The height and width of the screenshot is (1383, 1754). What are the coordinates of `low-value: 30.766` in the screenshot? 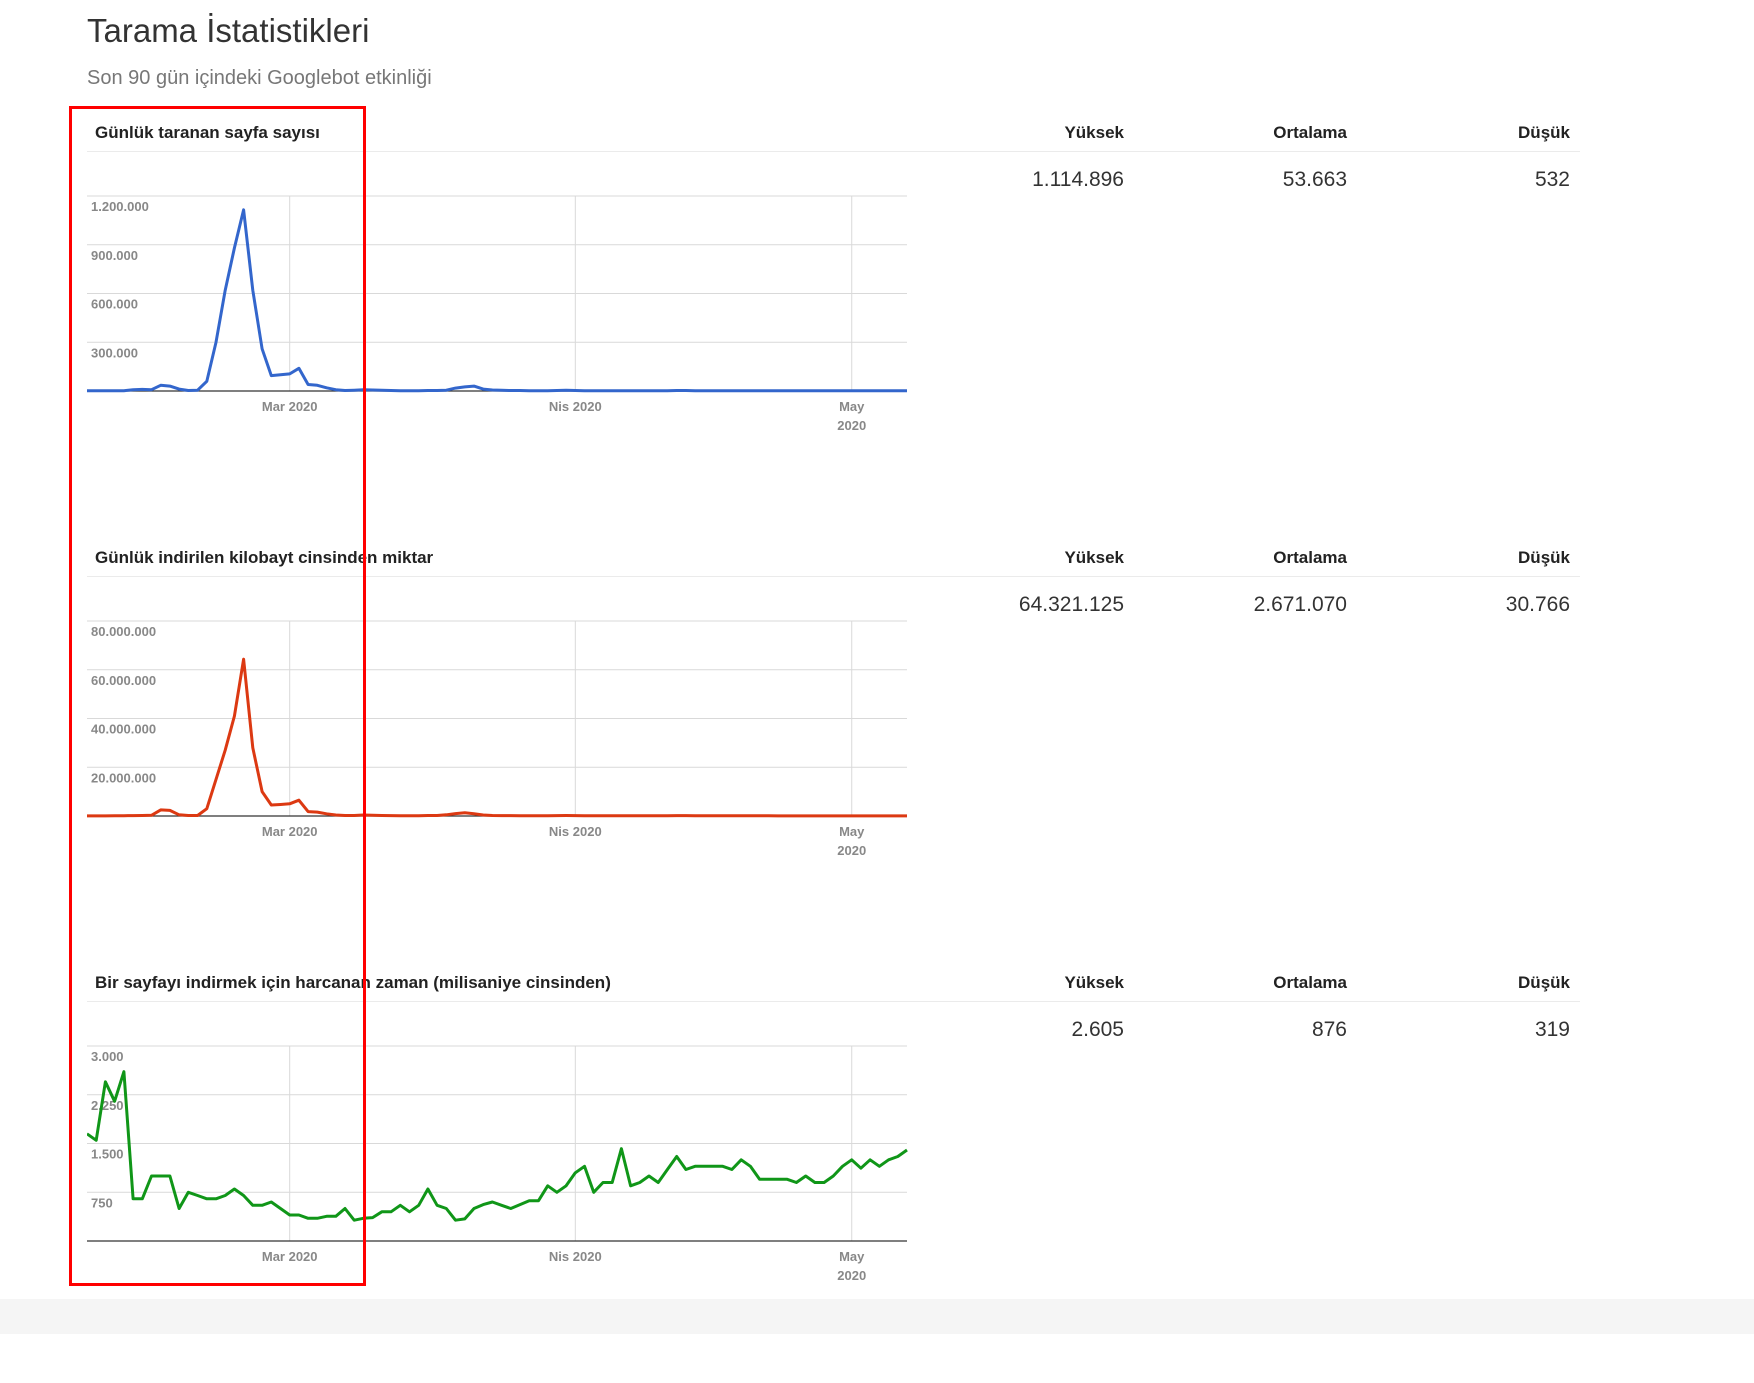 It's located at (1537, 604).